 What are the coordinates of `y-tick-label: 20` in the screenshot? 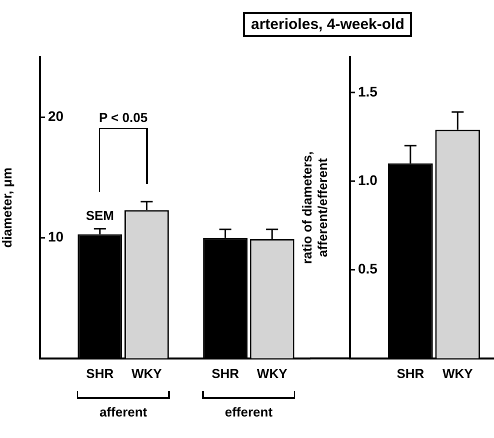 It's located at (56, 116).